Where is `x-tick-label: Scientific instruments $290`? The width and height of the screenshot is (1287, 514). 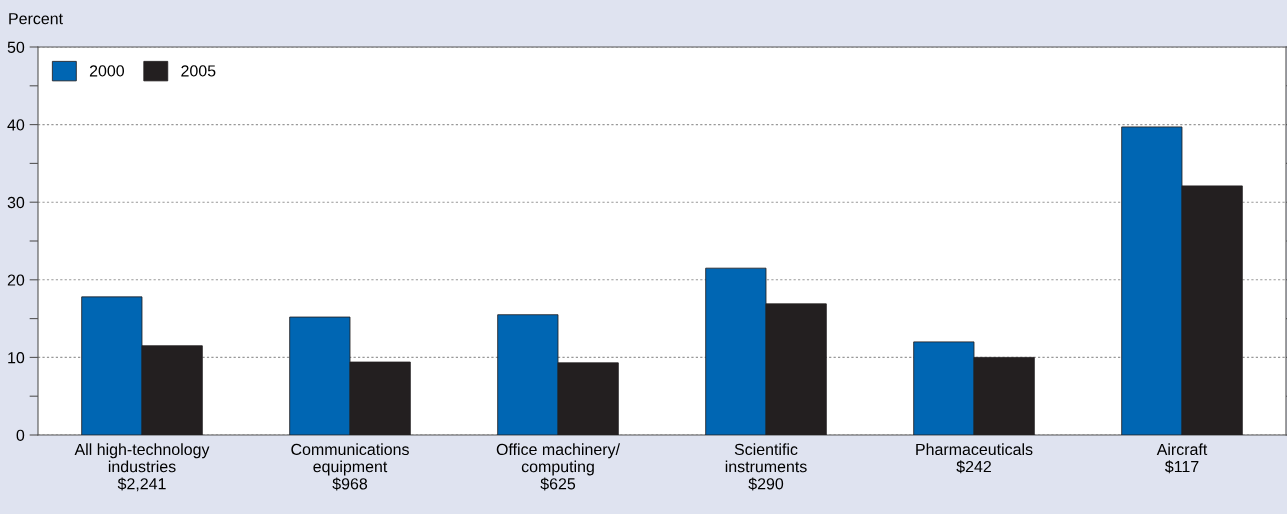 x-tick-label: Scientific instruments $290 is located at coordinates (766, 467).